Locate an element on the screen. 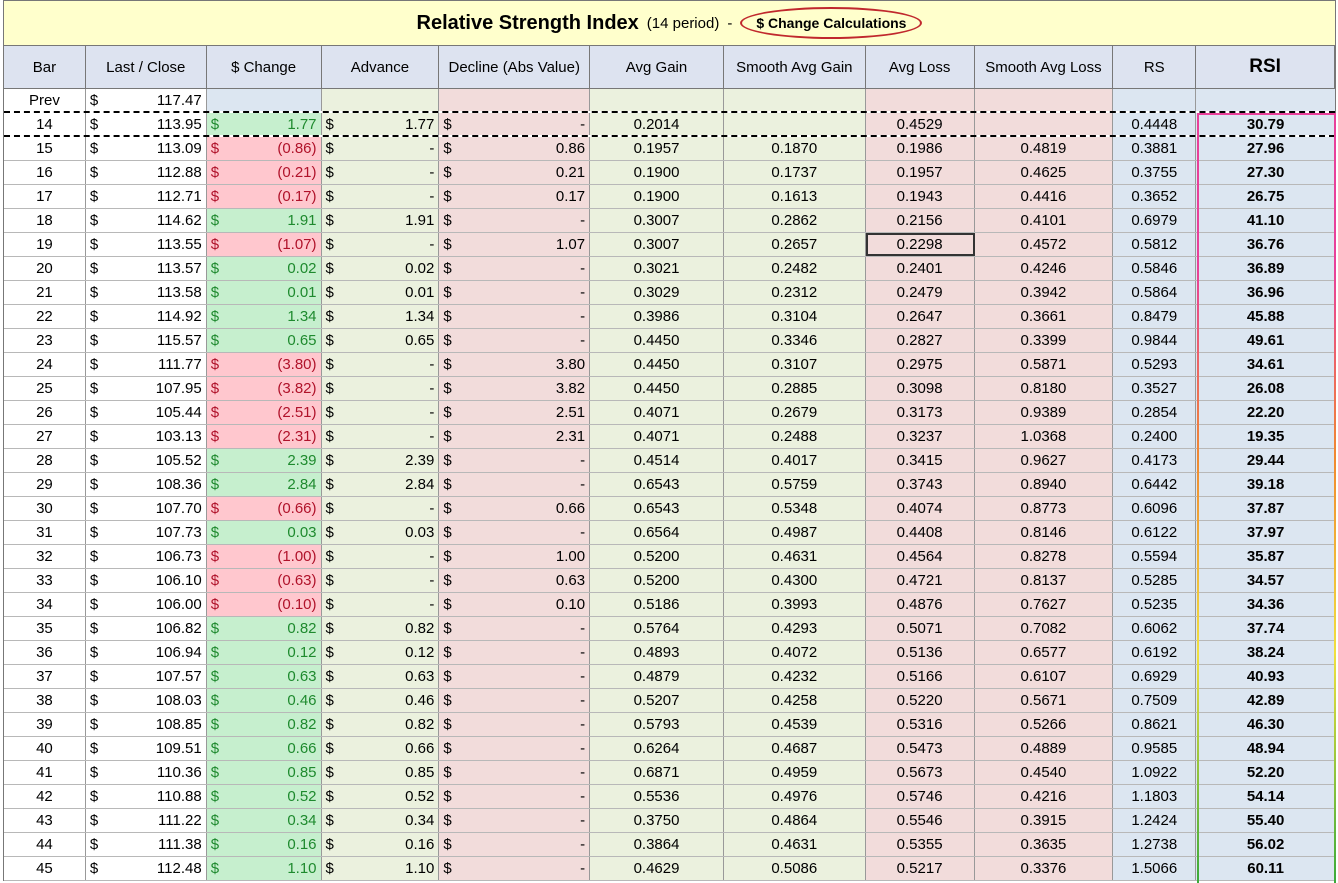 The image size is (1338, 883). rsi-cell: 45.88 is located at coordinates (1265, 316).